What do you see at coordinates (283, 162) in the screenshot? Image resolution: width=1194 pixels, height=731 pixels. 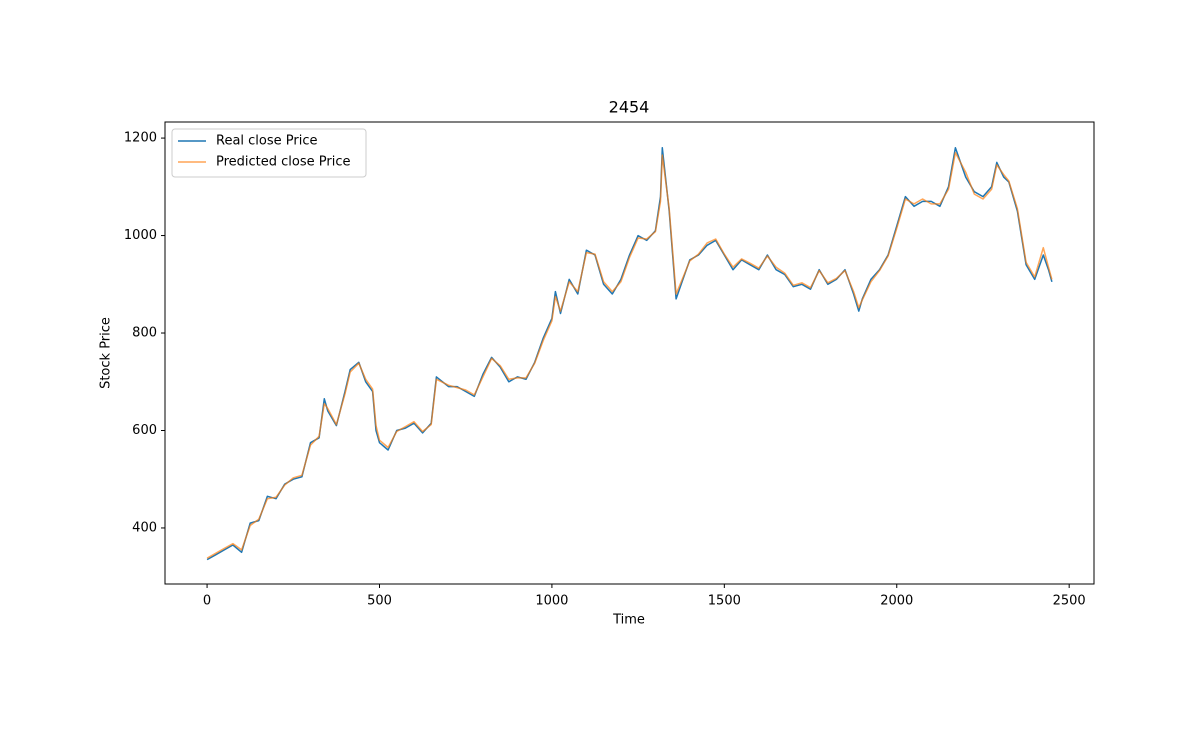 I see `legend-label: Predicted close Price` at bounding box center [283, 162].